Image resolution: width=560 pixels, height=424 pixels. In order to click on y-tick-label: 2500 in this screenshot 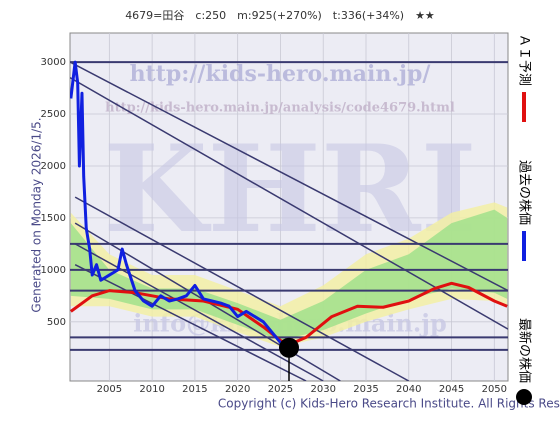, I will do `click(53, 114)`.